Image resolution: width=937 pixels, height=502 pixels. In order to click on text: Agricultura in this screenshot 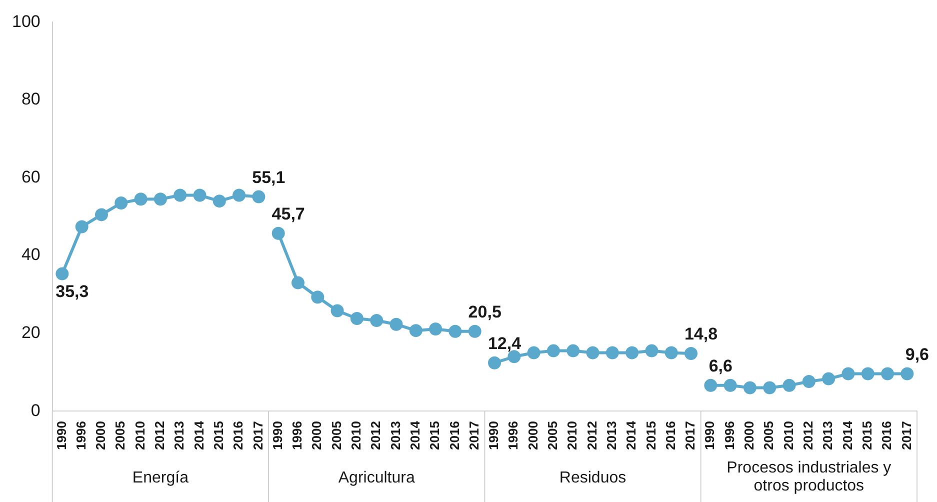, I will do `click(376, 477)`.